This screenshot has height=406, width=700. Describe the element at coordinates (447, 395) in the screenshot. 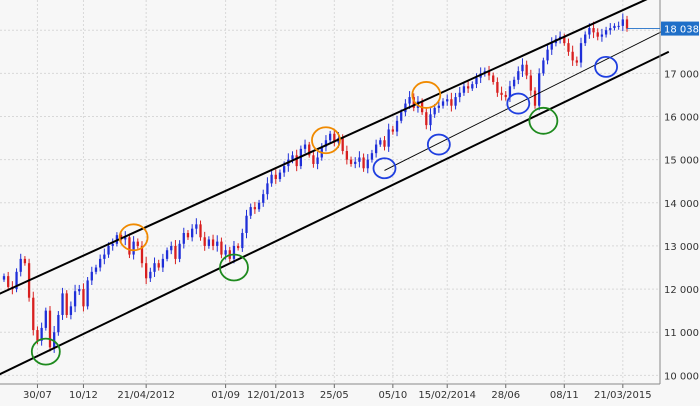

I see `x-tick-label: 15/02/2014` at that location.